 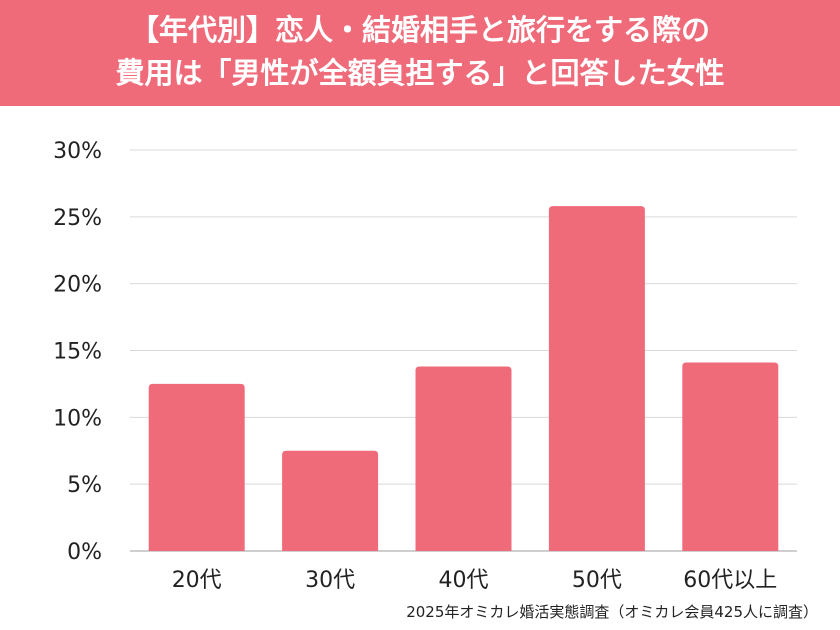 I want to click on y-tick-label: 25%, so click(x=77, y=218).